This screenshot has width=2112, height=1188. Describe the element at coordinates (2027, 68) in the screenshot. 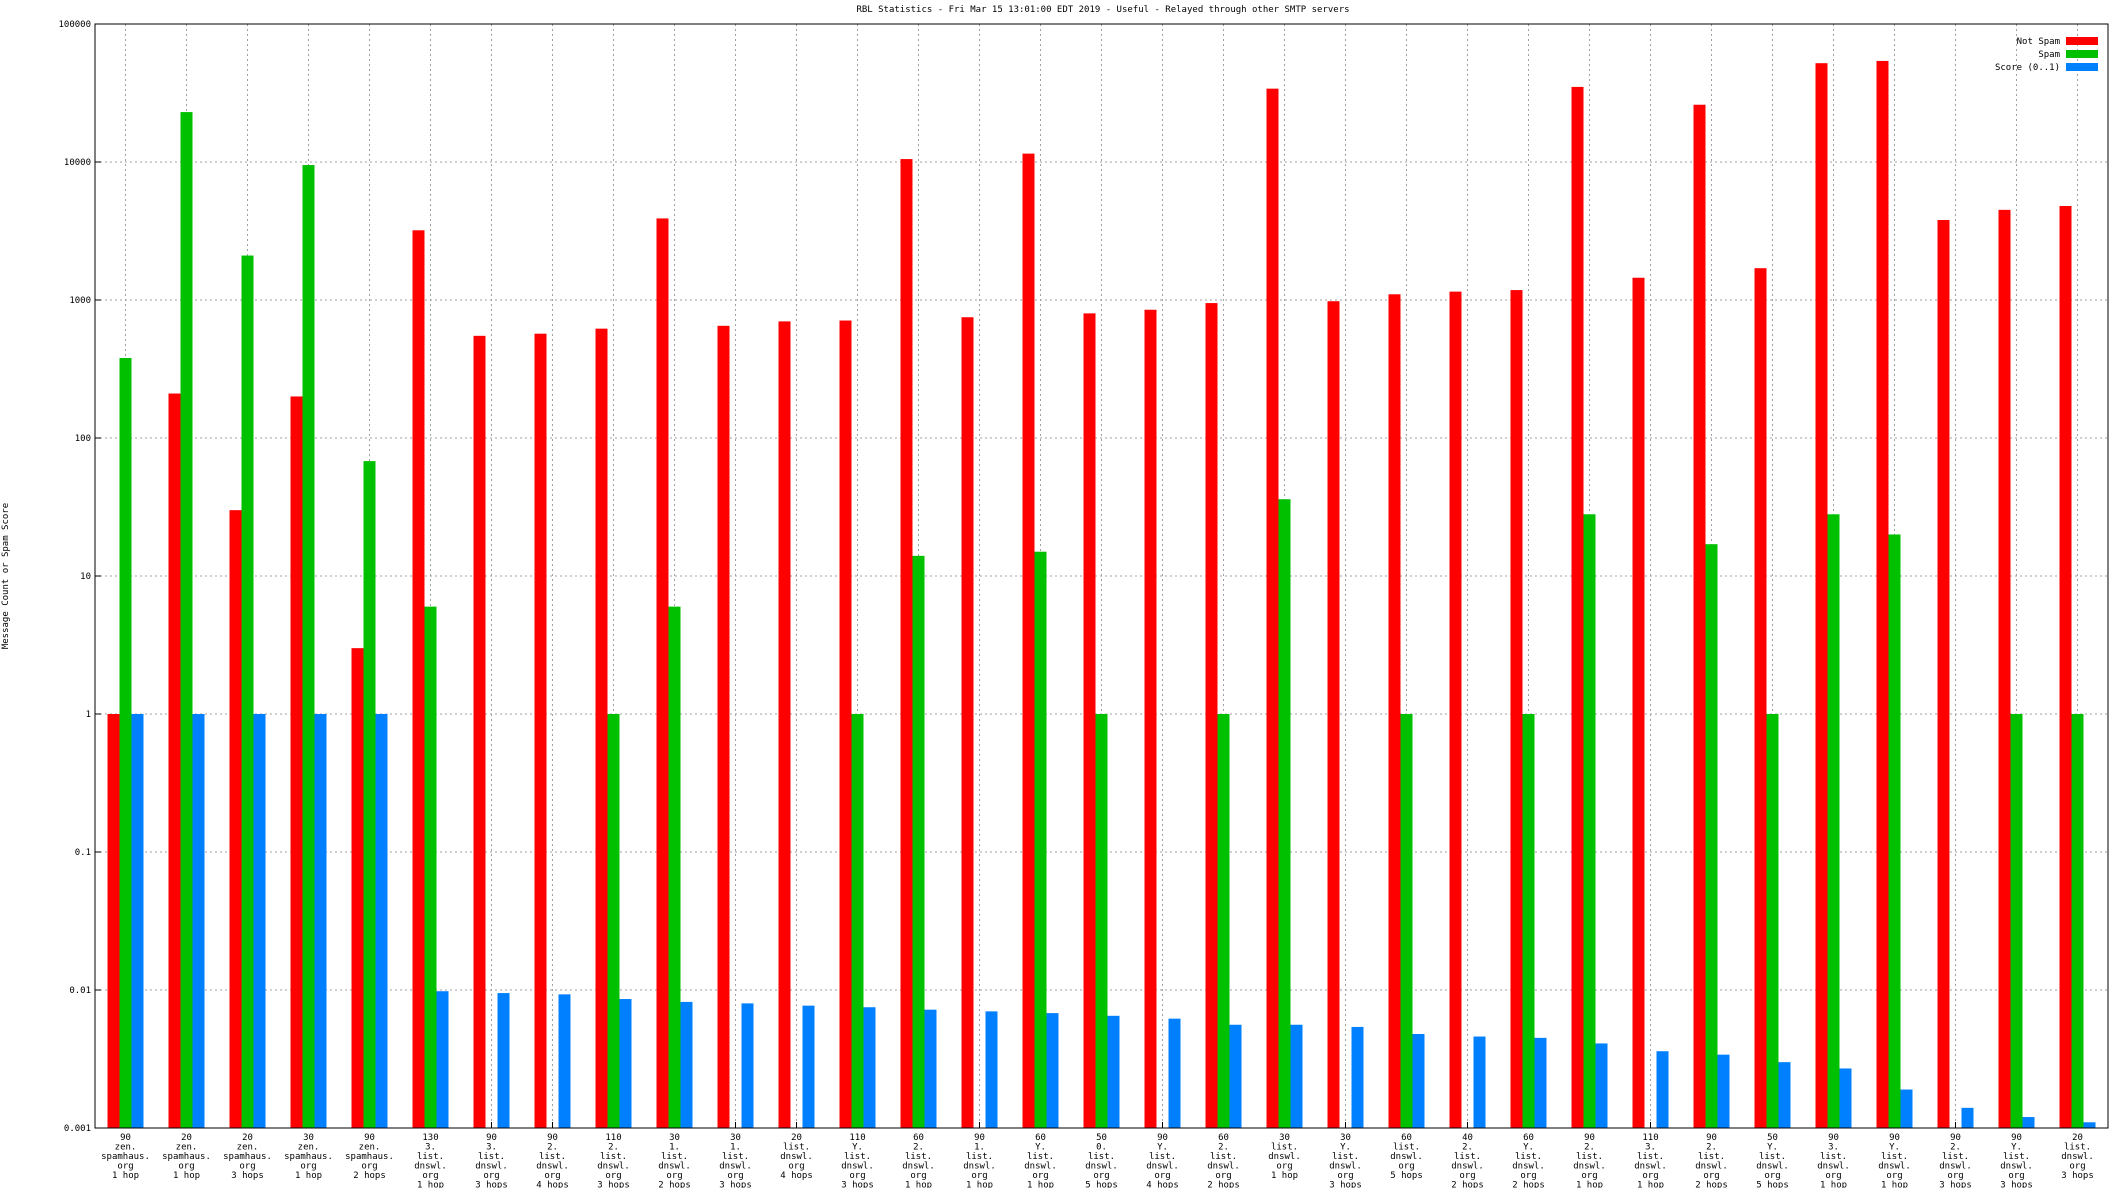

I see `legend-label: Score (0..1)` at that location.